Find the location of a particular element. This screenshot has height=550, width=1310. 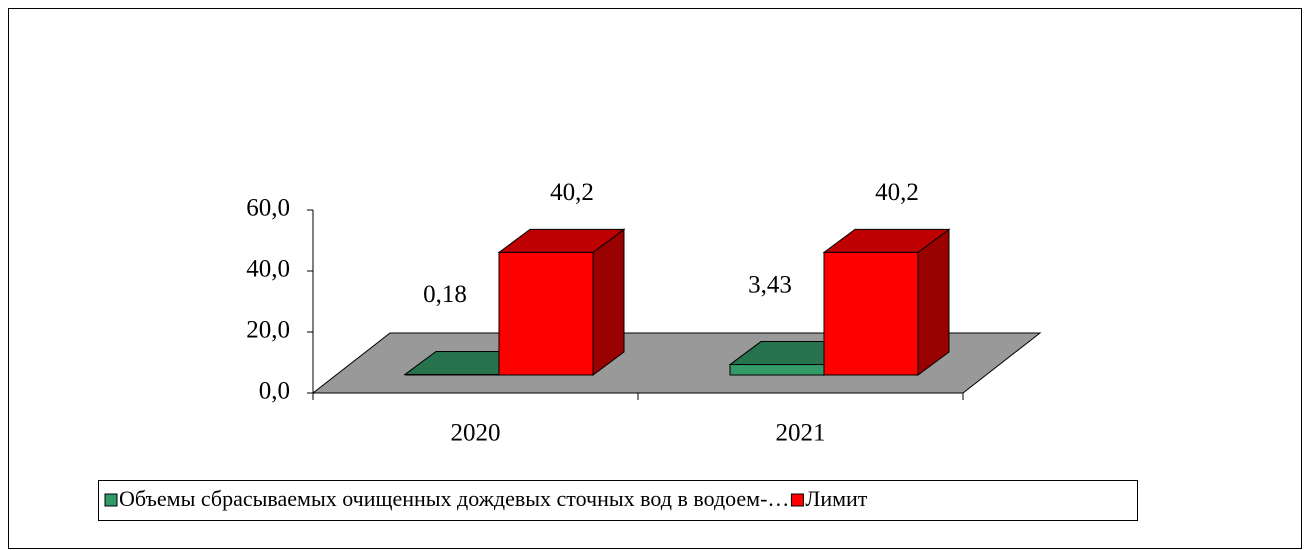

y-tick-label: 0,0 is located at coordinates (274, 391).